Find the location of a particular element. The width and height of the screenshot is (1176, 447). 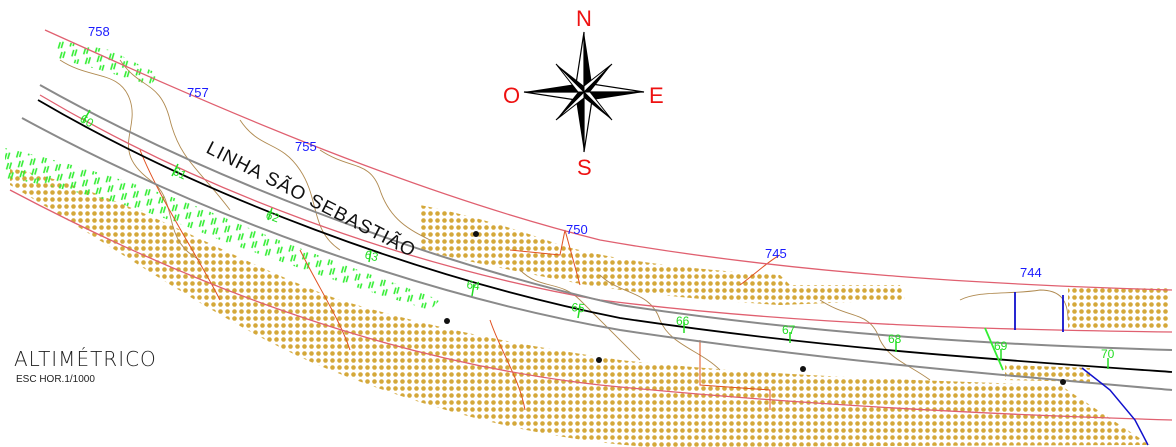

water-line is located at coordinates (1115, 406).